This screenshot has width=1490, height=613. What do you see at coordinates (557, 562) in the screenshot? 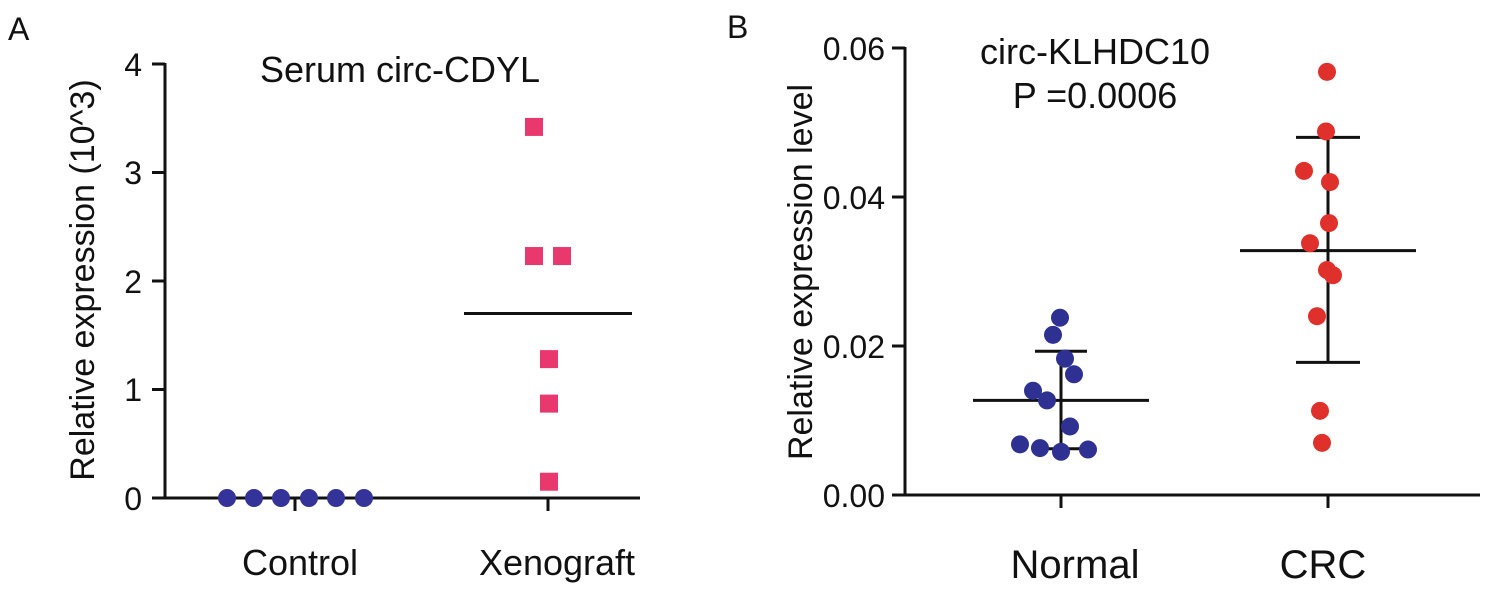
I see `panel-a-x-label-xenograft: Xenograft` at bounding box center [557, 562].